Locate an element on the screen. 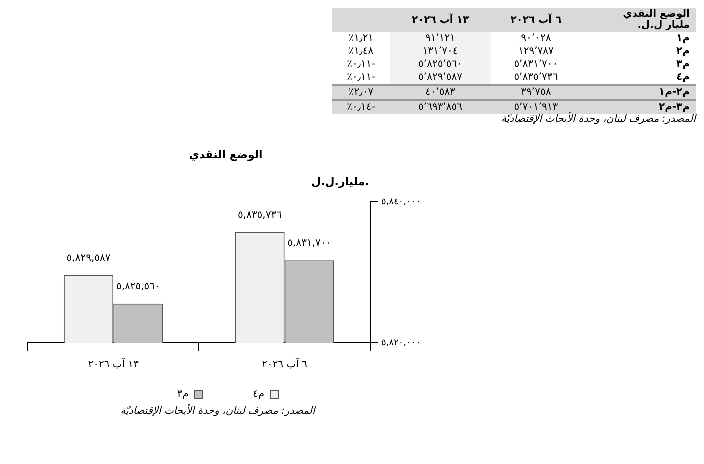 The height and width of the screenshot is (464, 704). y-tick-label: ٥,٨٢٠,٠٠٠ is located at coordinates (401, 343).